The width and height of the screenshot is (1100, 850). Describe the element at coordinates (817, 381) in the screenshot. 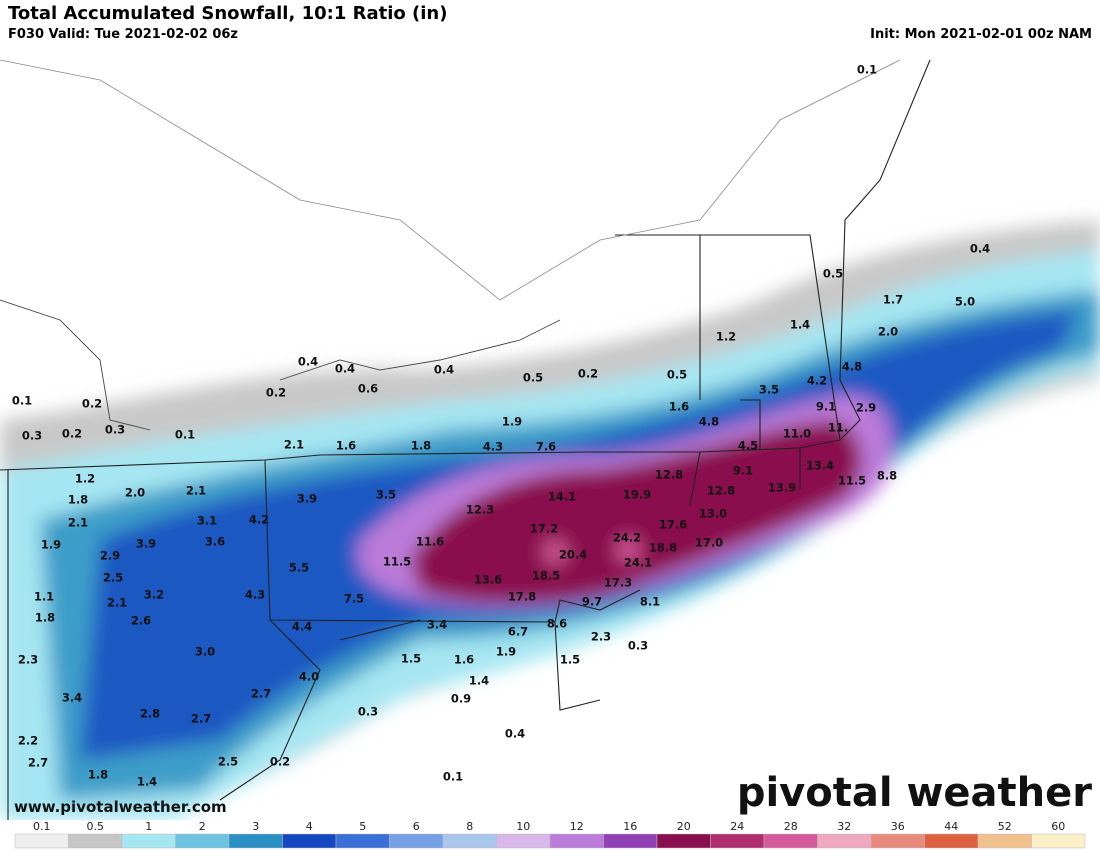

I see `snowfall-value: 4.2` at that location.